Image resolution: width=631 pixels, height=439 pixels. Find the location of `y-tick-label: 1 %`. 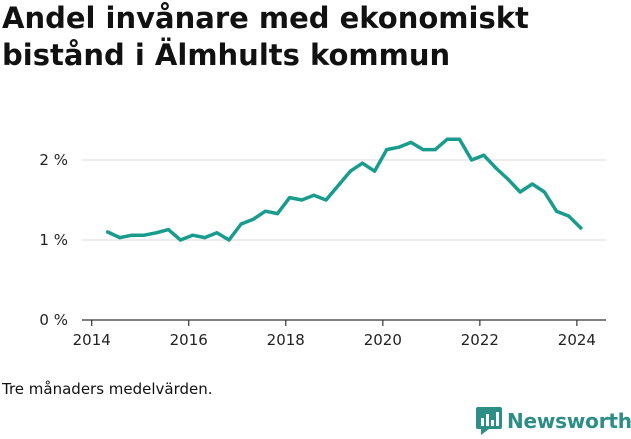

y-tick-label: 1 % is located at coordinates (53, 240).